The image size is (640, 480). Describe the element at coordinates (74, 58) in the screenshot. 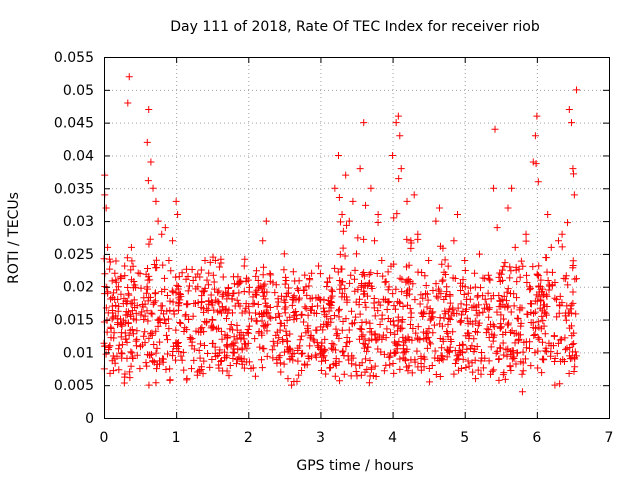

I see `y-tick-label: 0.055` at that location.